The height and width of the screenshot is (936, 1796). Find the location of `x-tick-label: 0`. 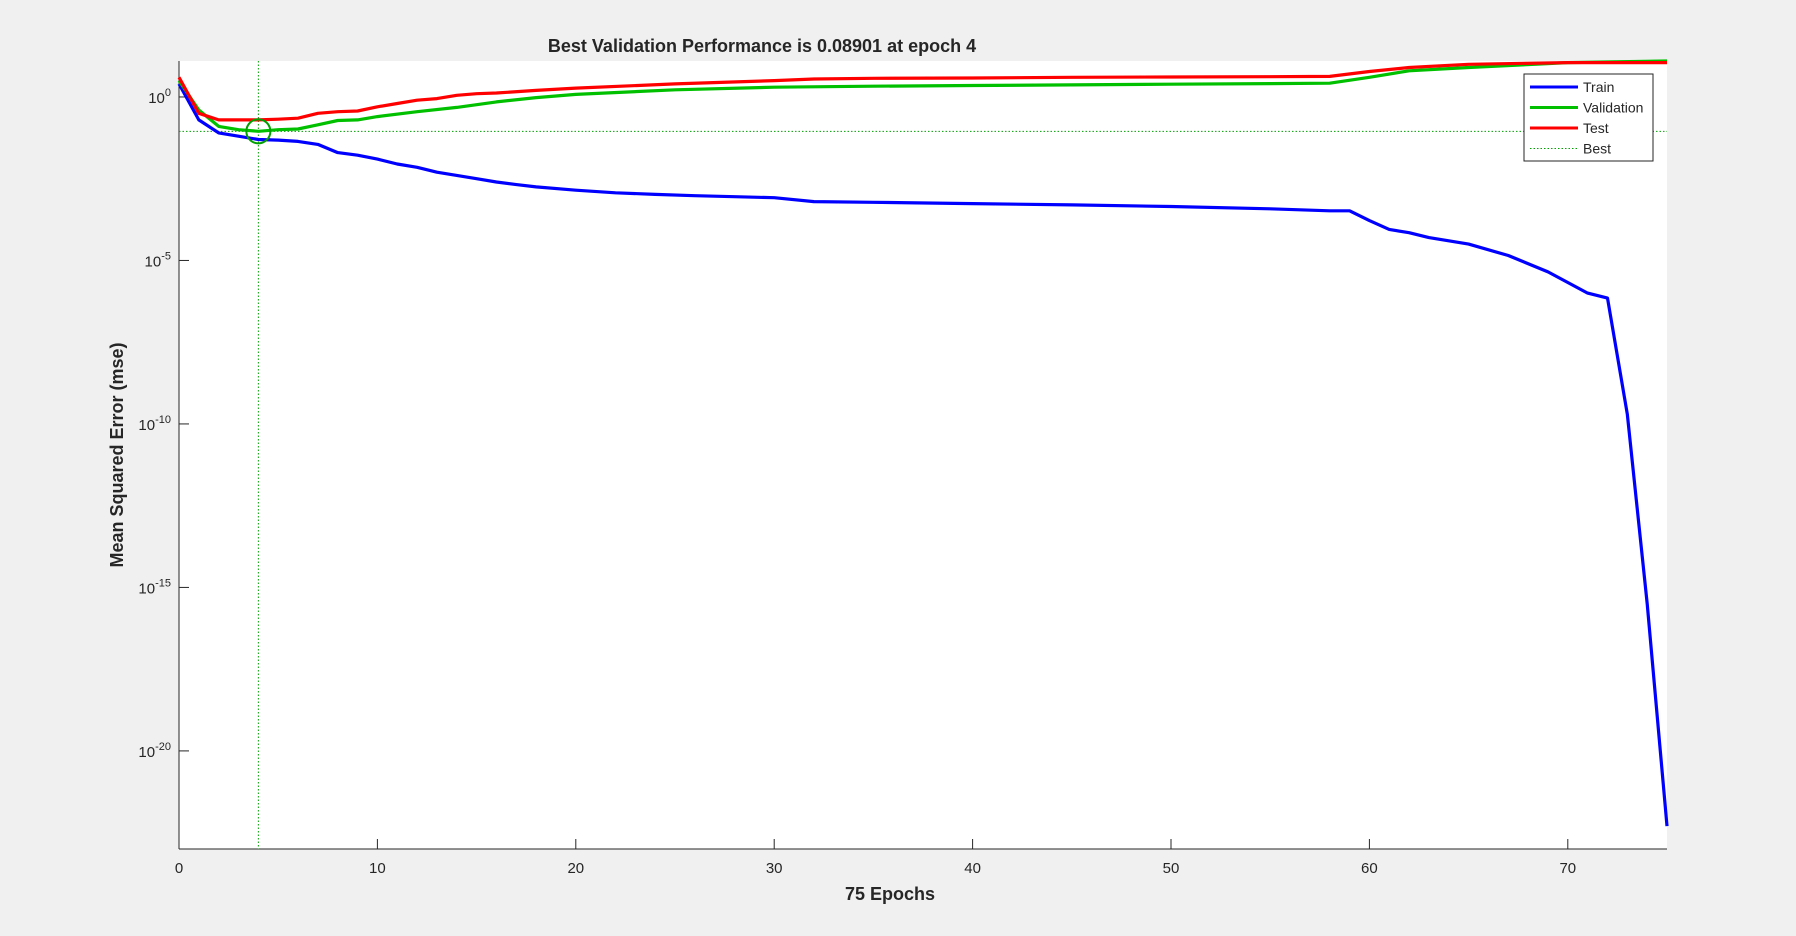

x-tick-label: 0 is located at coordinates (179, 868).